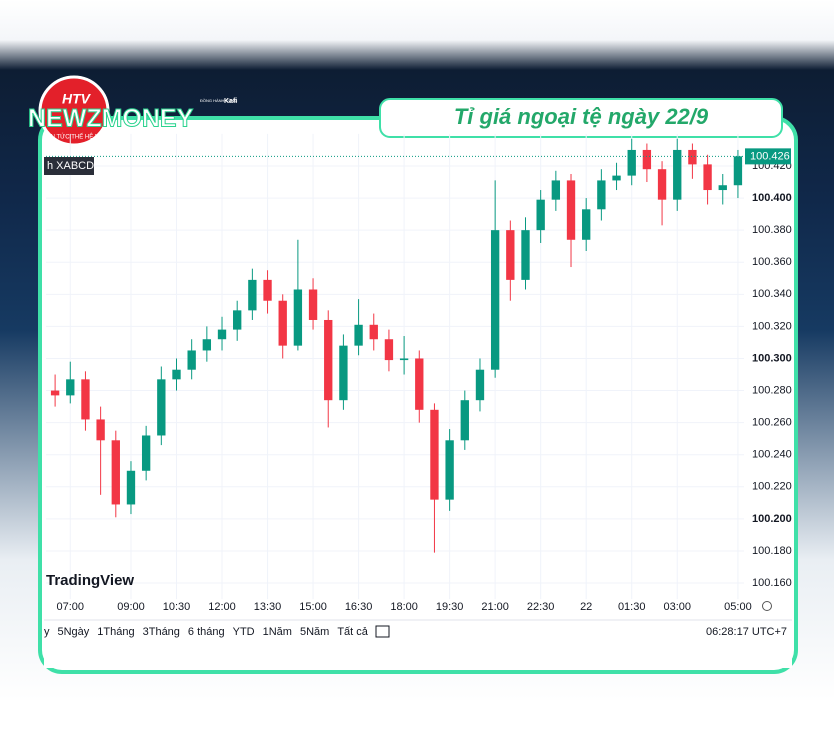 Image resolution: width=834 pixels, height=745 pixels. I want to click on y-tick-label: 100.200, so click(772, 519).